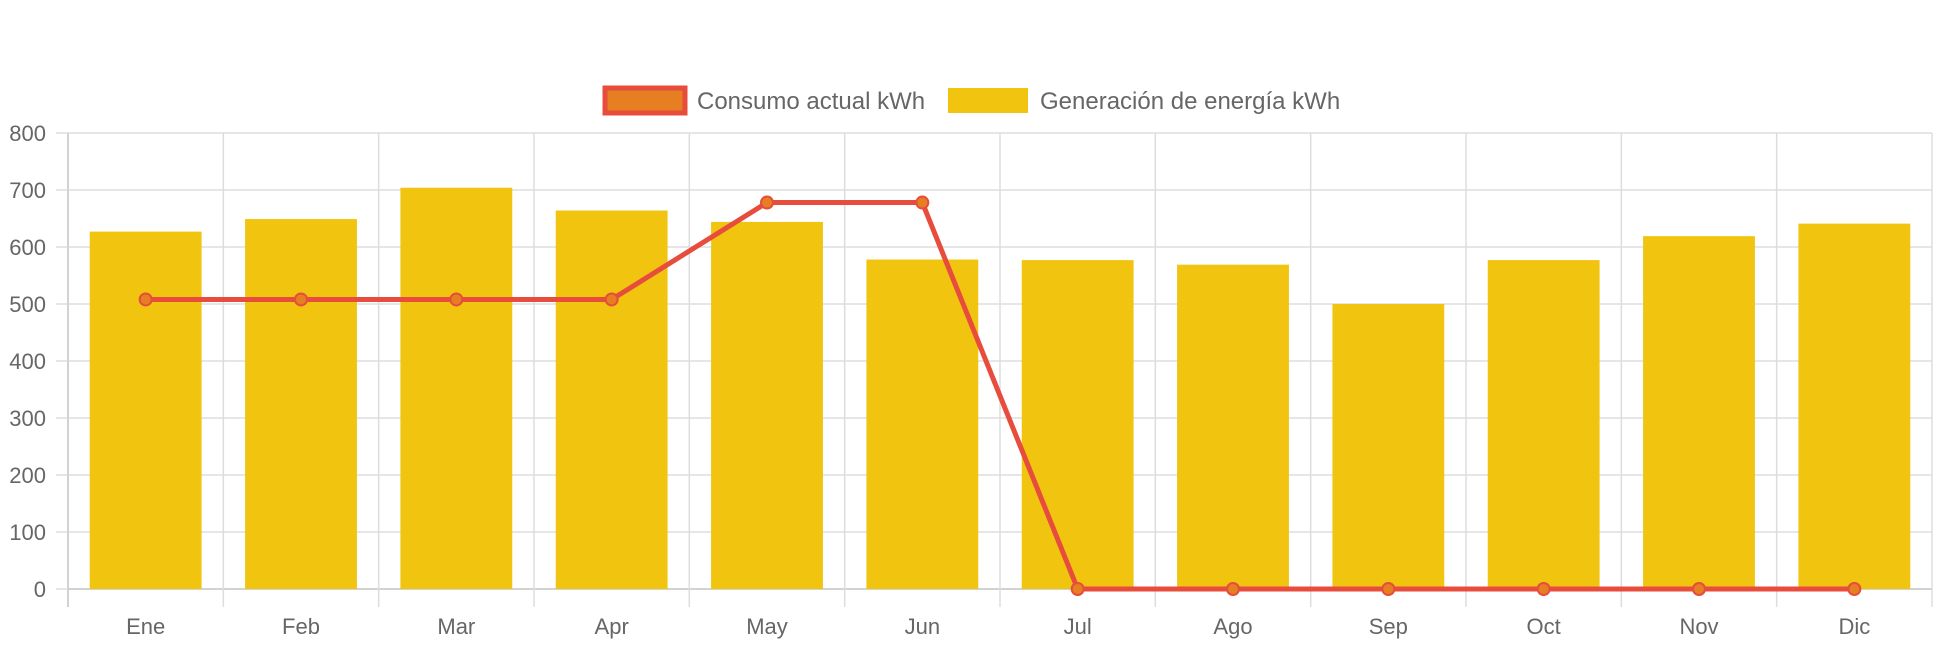 The width and height of the screenshot is (1942, 646). What do you see at coordinates (27, 532) in the screenshot?
I see `y-tick-label: 100` at bounding box center [27, 532].